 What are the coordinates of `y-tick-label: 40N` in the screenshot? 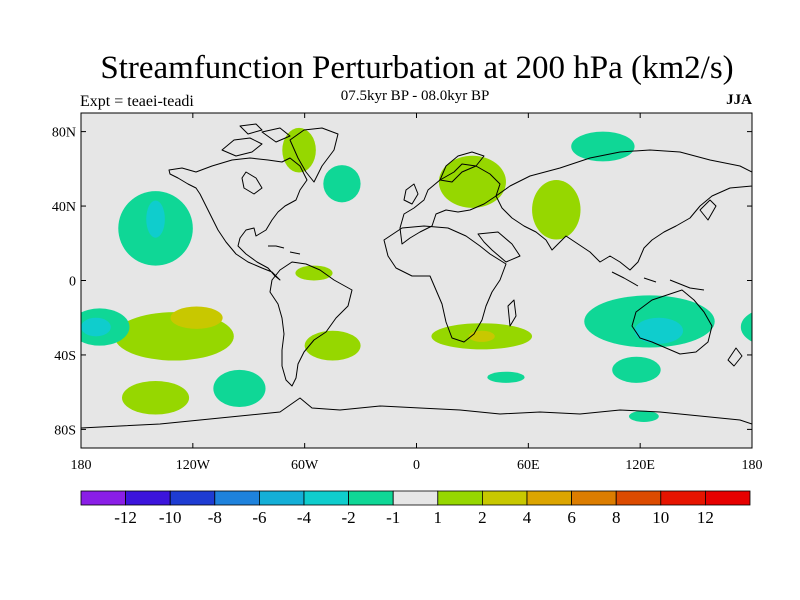 It's located at (64, 207).